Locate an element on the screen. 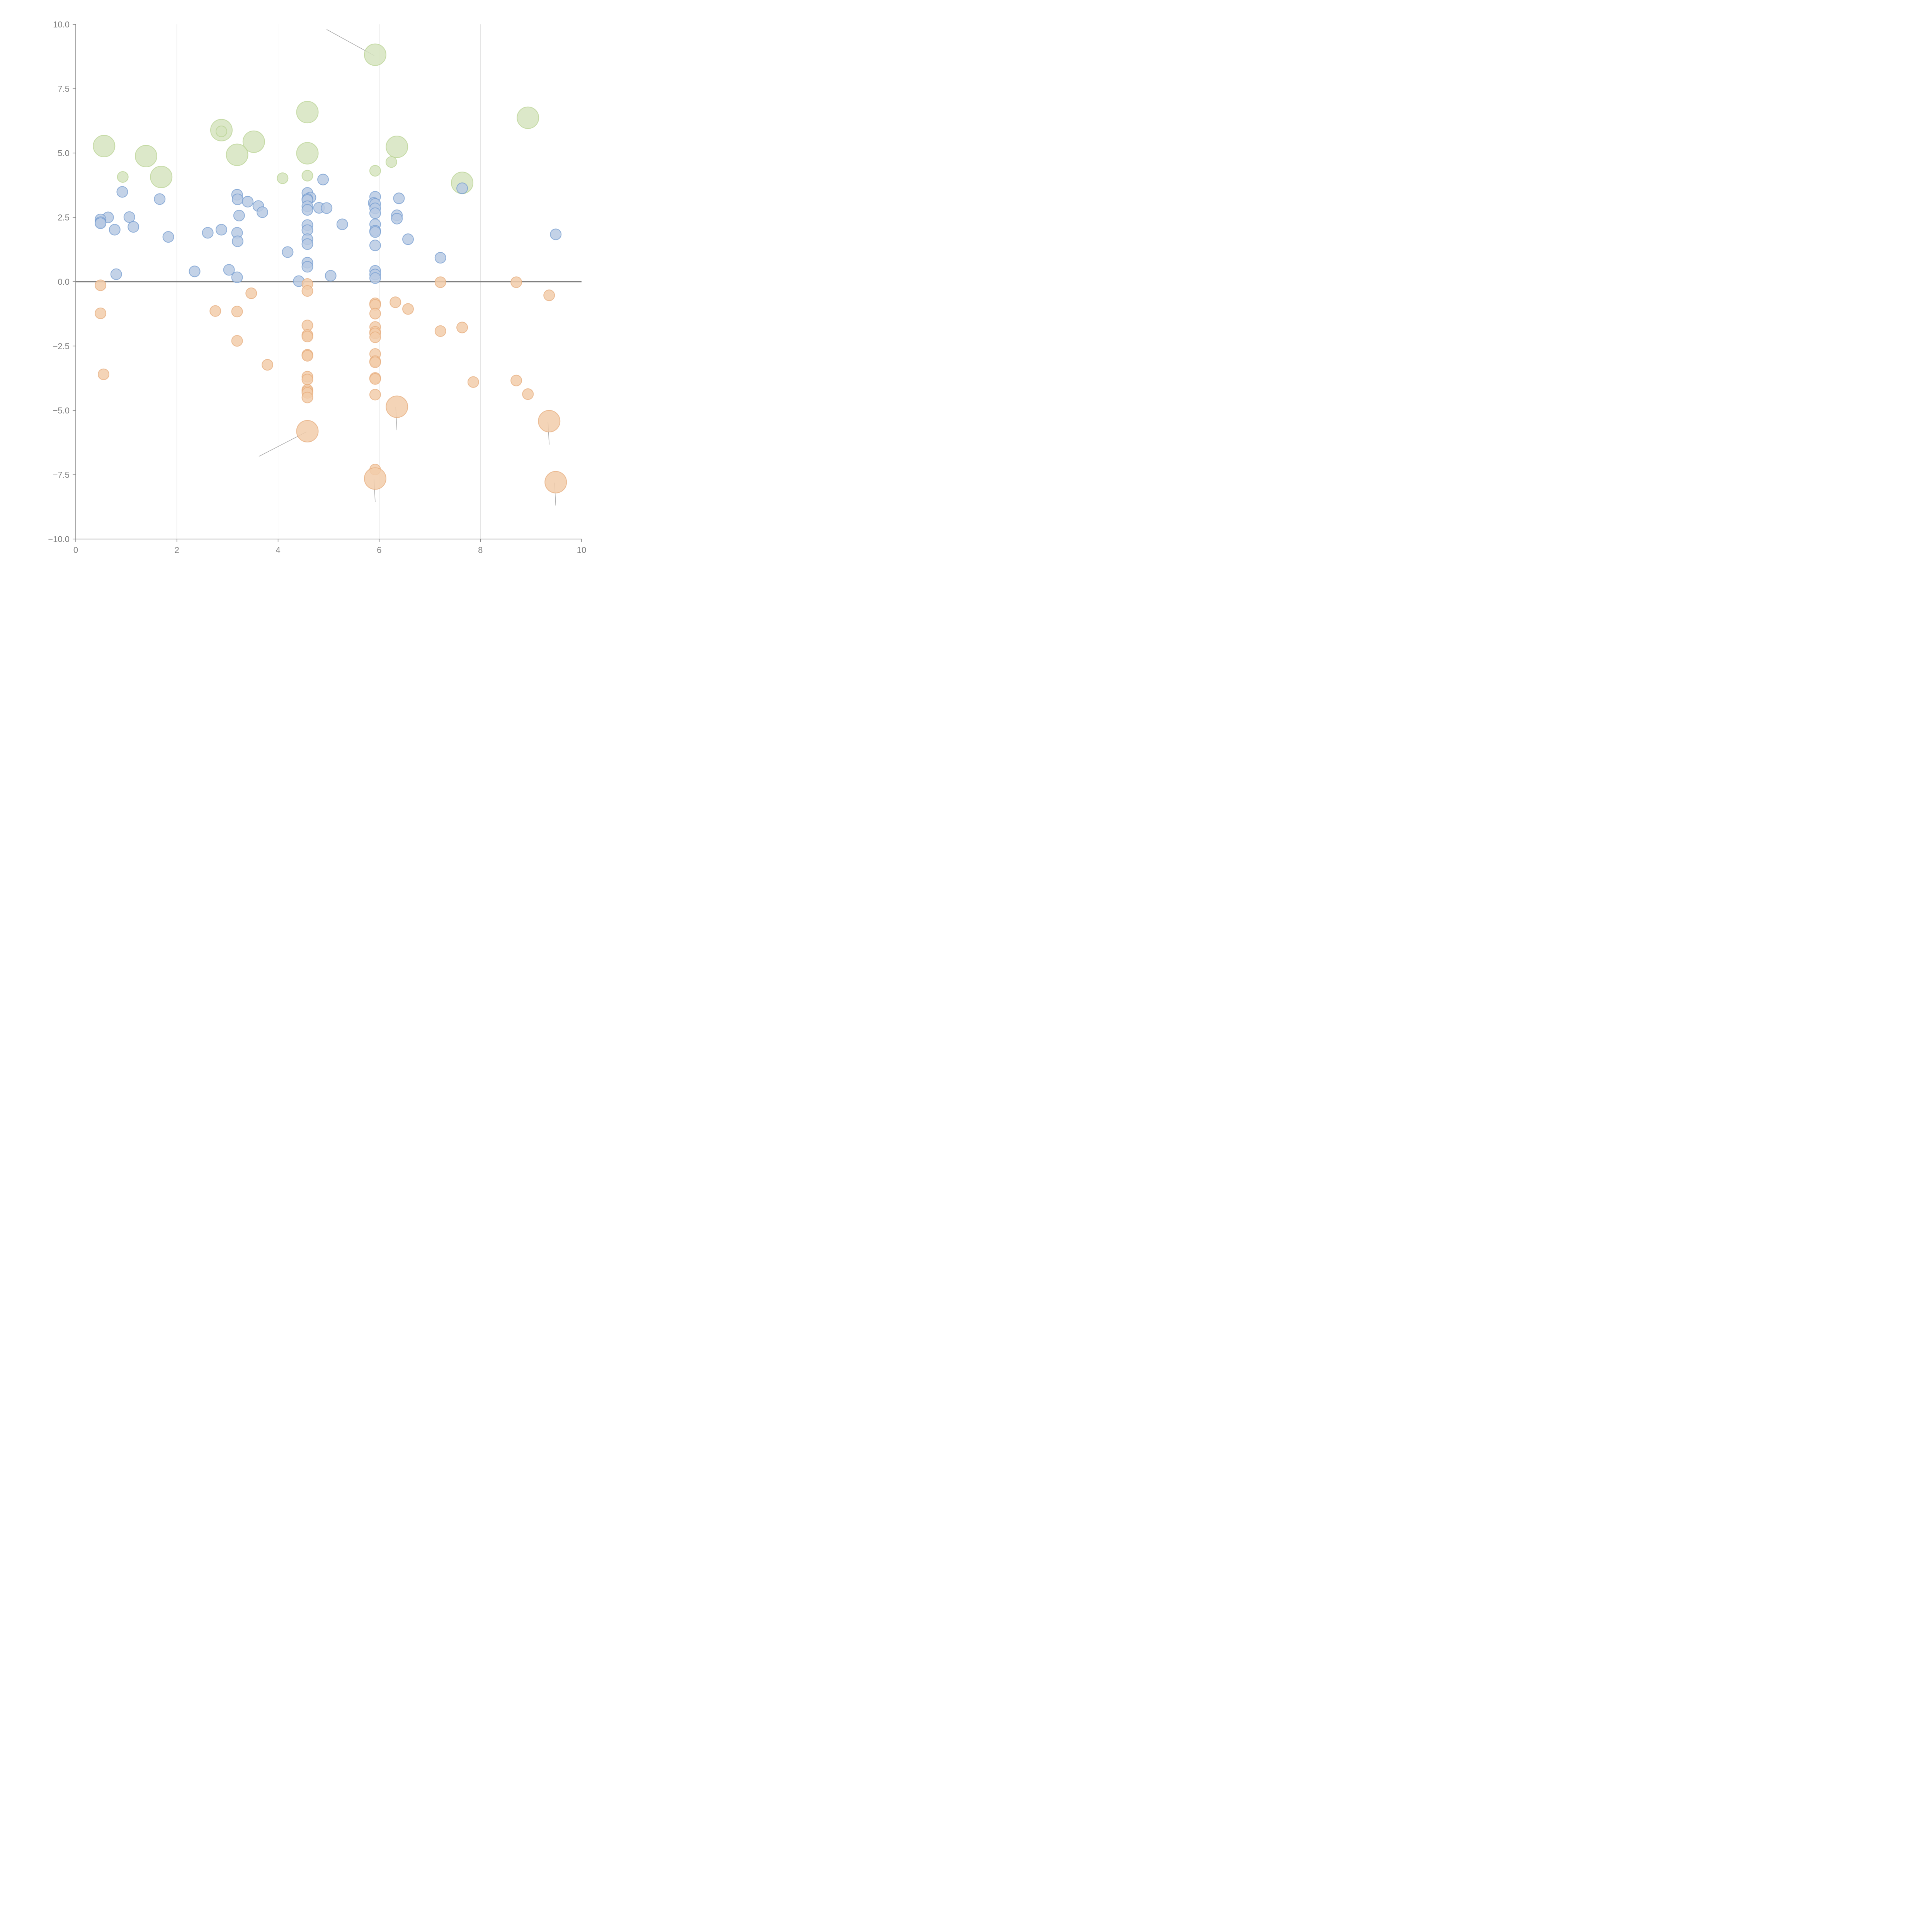 Image resolution: width=1932 pixels, height=1932 pixels. y-axis-ticks: 10.0 7.5 5.0 2.5 0.0 −2.5 −5.0 −7.5 −10.0 is located at coordinates (62, 282).